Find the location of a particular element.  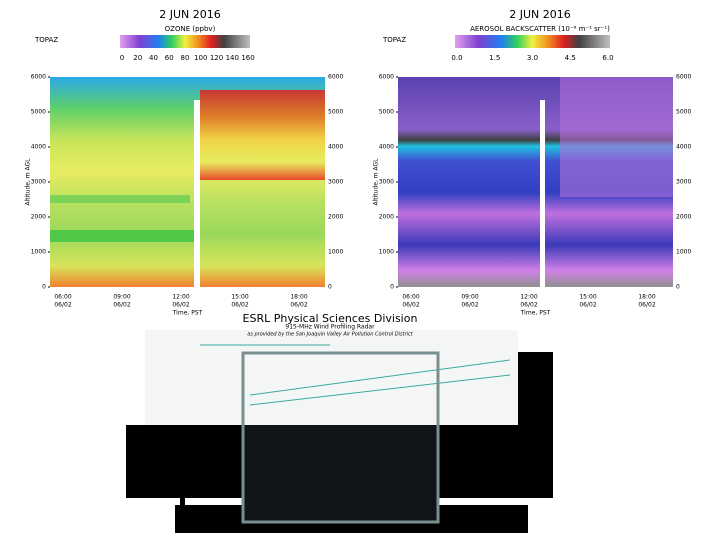

colorbar-tick-label: 80 is located at coordinates (185, 58).